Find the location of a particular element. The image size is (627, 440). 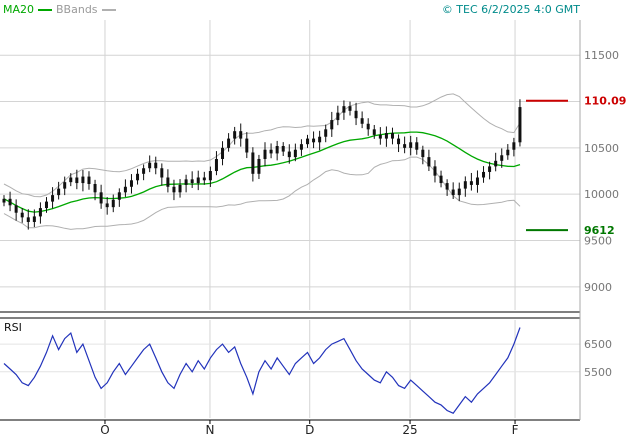

price-axis-label: 10000 is located at coordinates (601, 194).